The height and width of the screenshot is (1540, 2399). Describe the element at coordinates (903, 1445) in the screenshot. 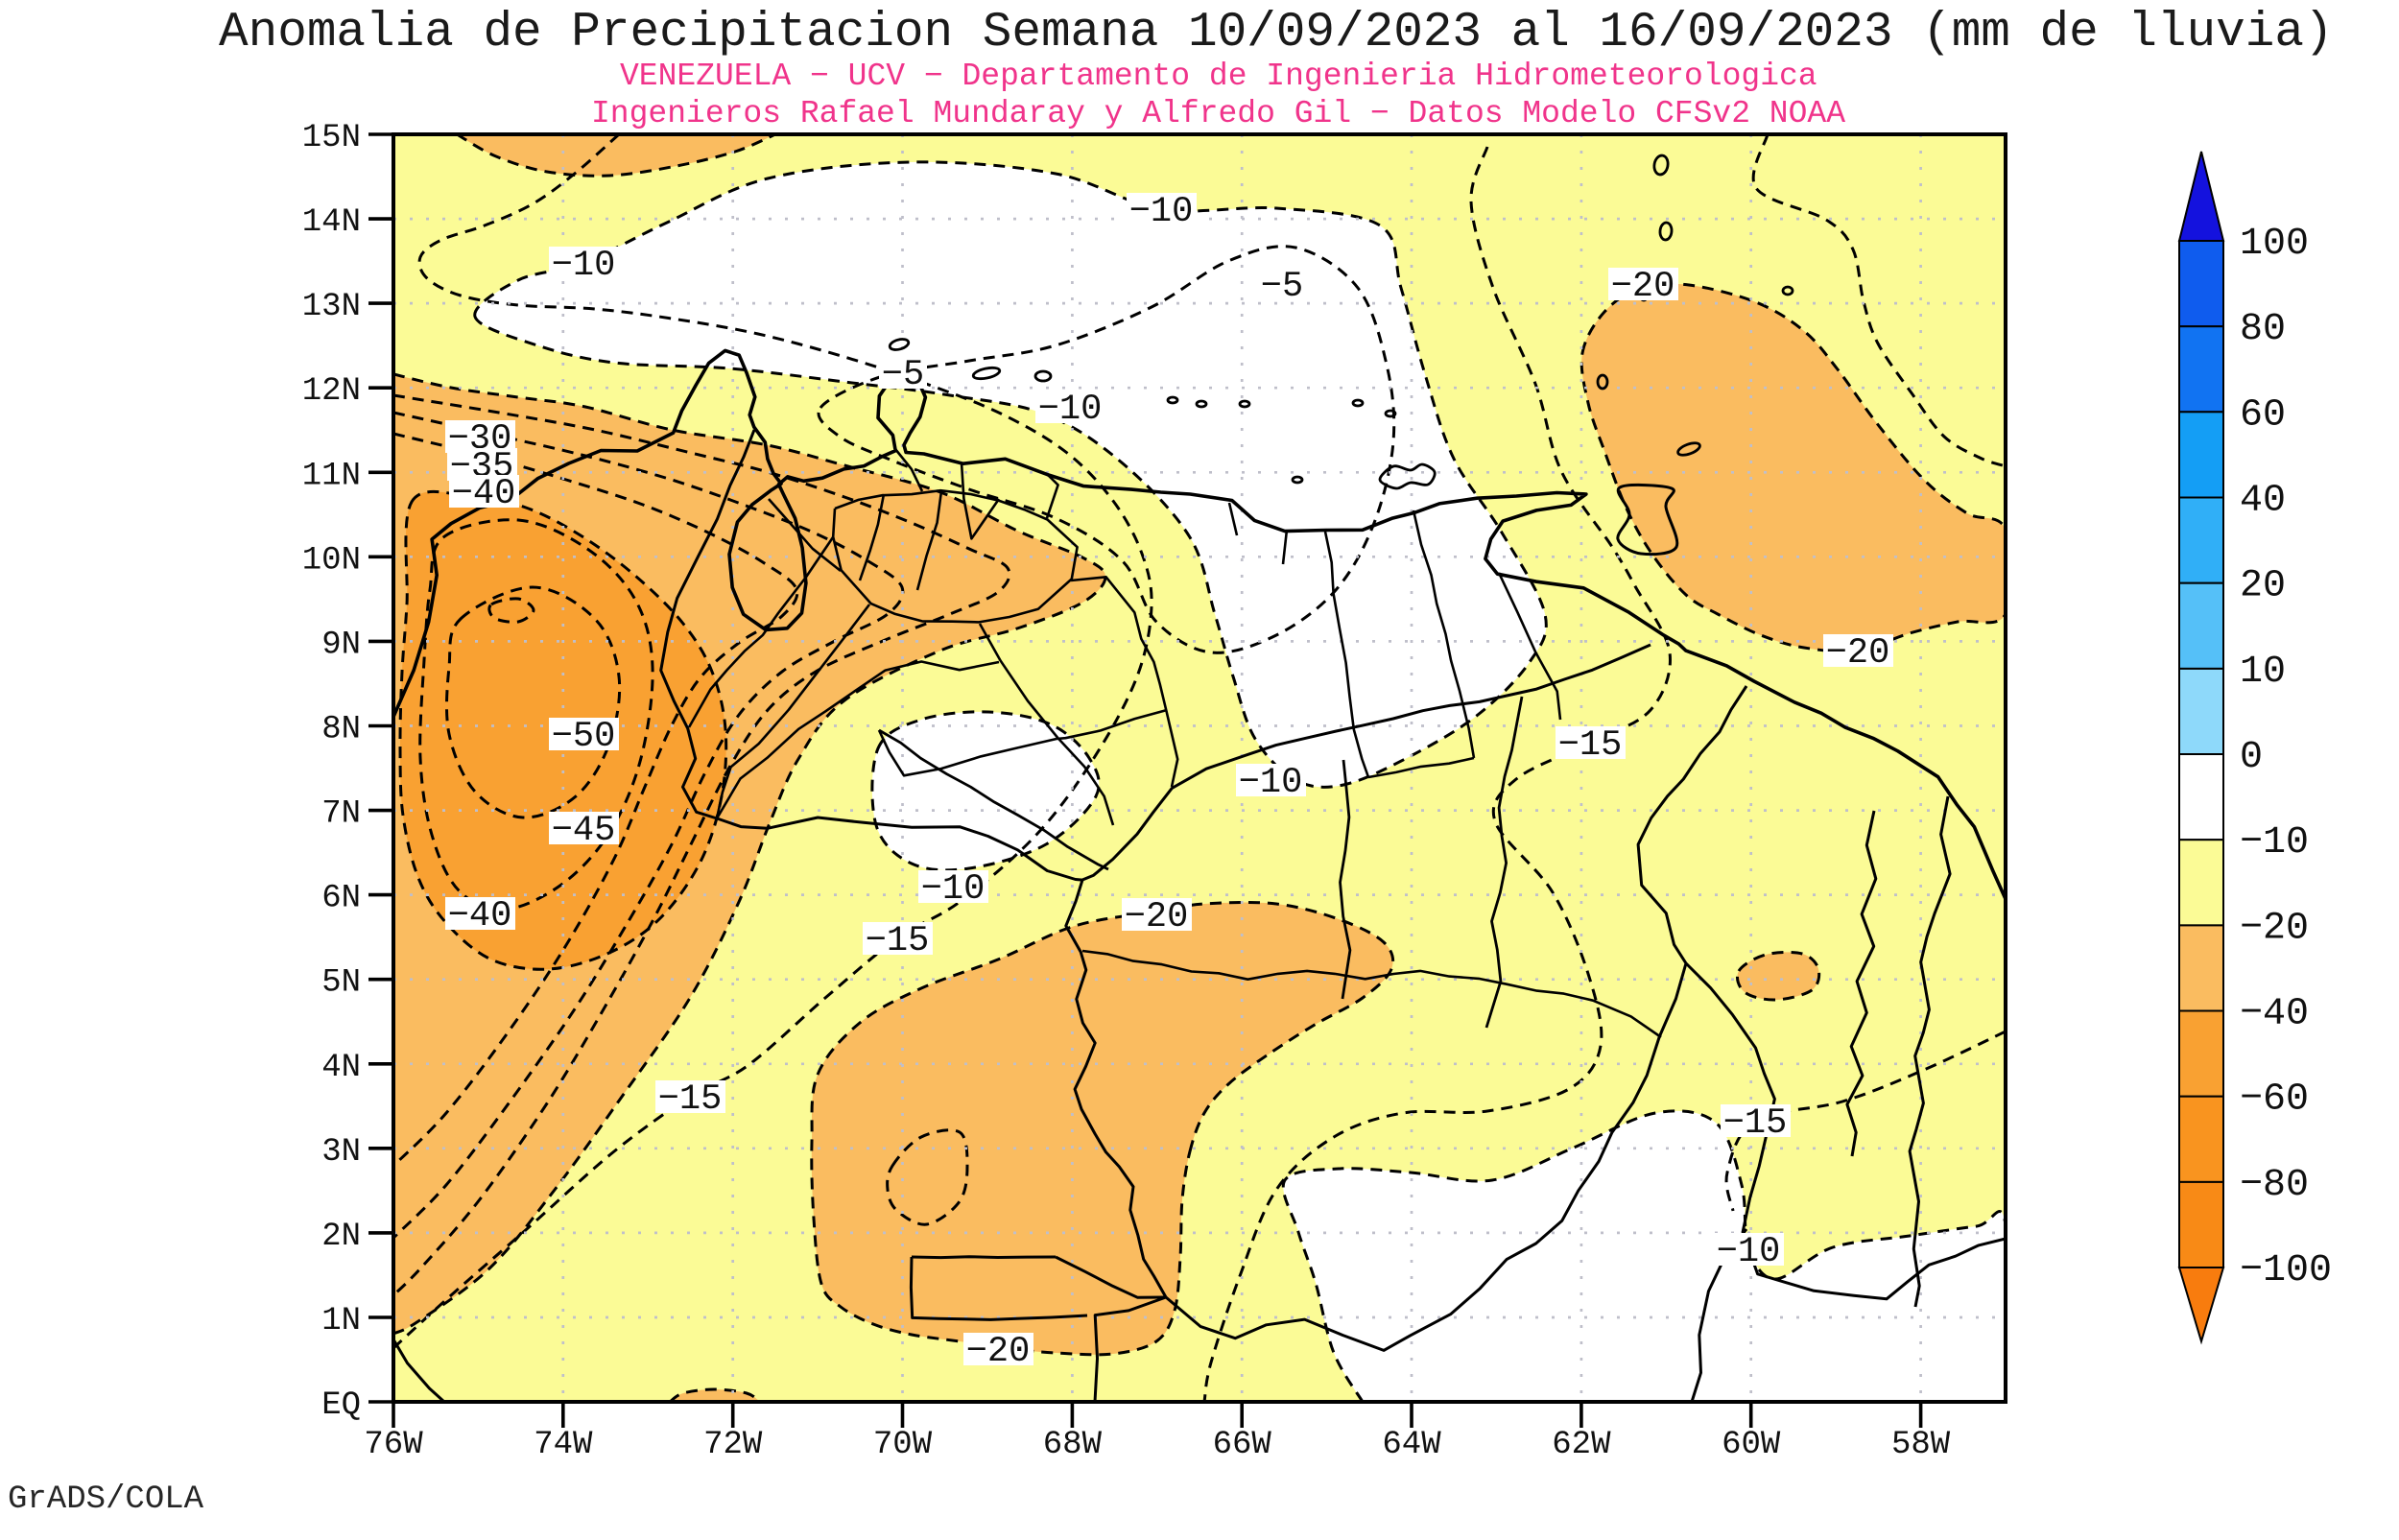

I see `svg-text: 70W` at that location.